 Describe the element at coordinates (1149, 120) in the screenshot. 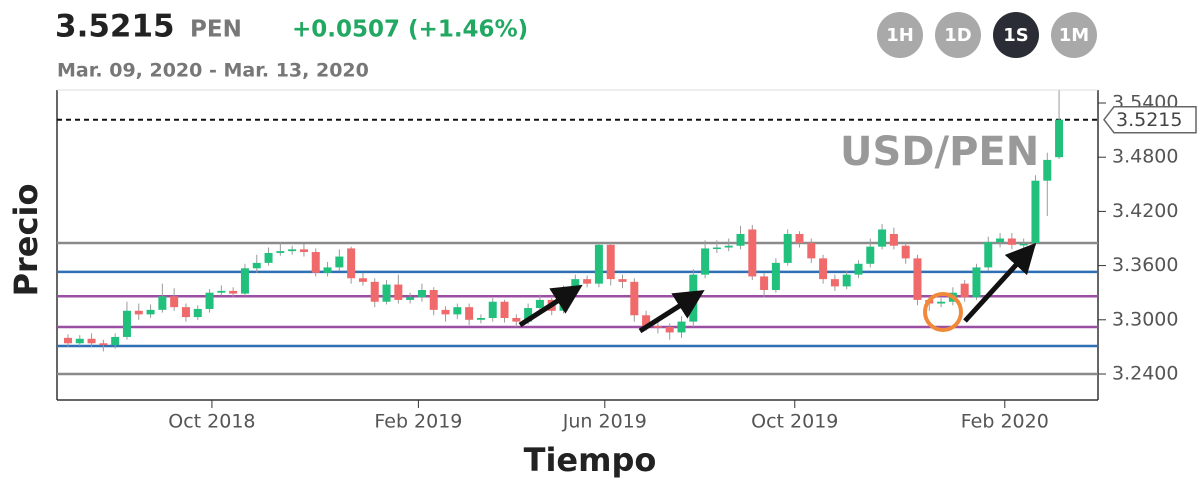

I see `price-tag-label: 3.5215` at that location.